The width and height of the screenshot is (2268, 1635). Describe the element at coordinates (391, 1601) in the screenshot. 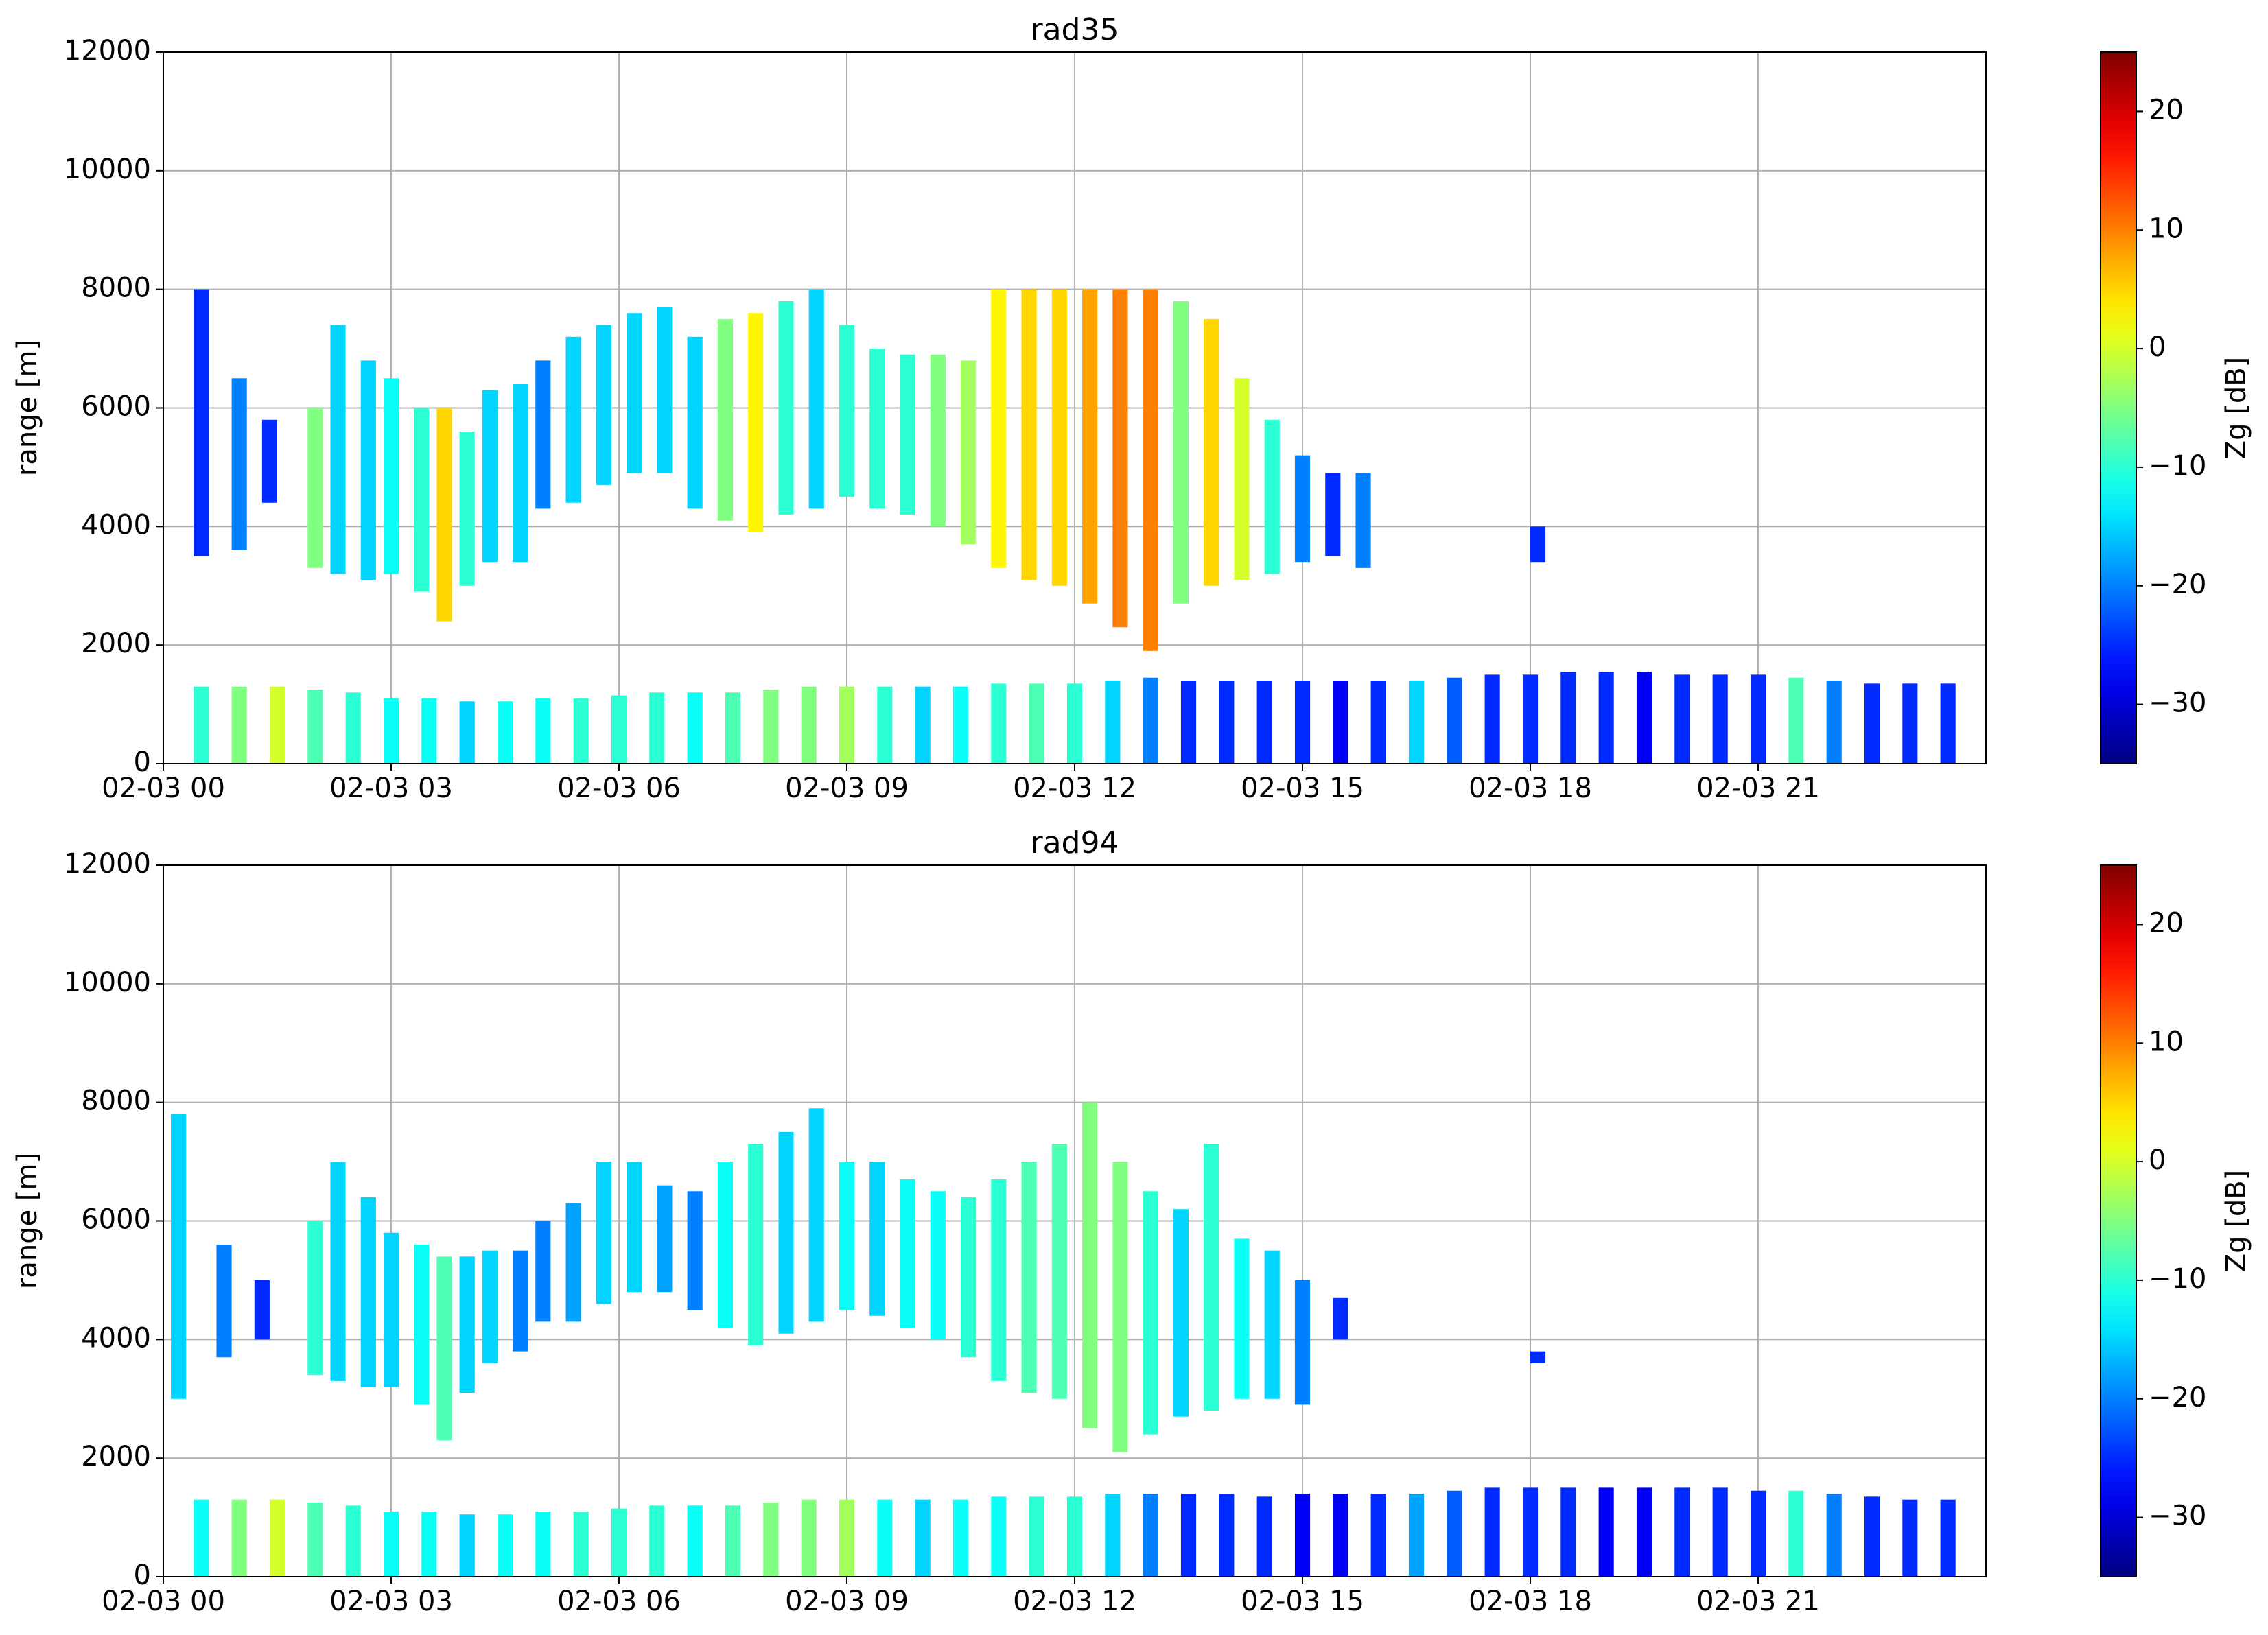

I see `x-tick-label: 02-03 03` at that location.